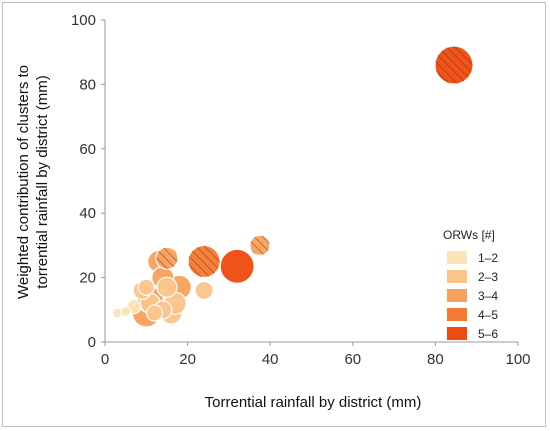  I want to click on x-axis-title: Torrential rainfall by district (mm), so click(313, 402).